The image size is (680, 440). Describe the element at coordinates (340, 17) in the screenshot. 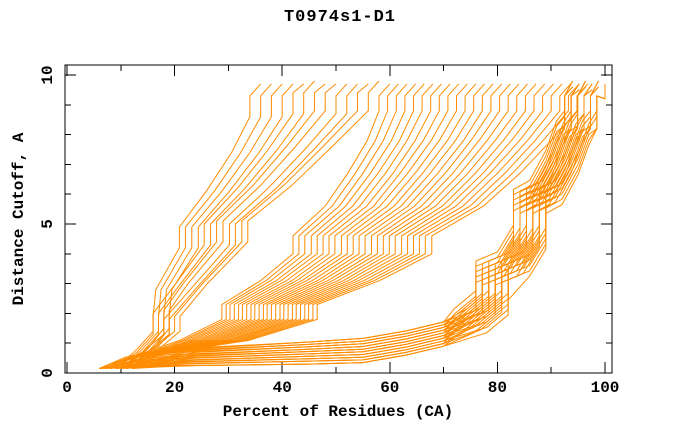

I see `chart-title: T0974s1-D1` at that location.